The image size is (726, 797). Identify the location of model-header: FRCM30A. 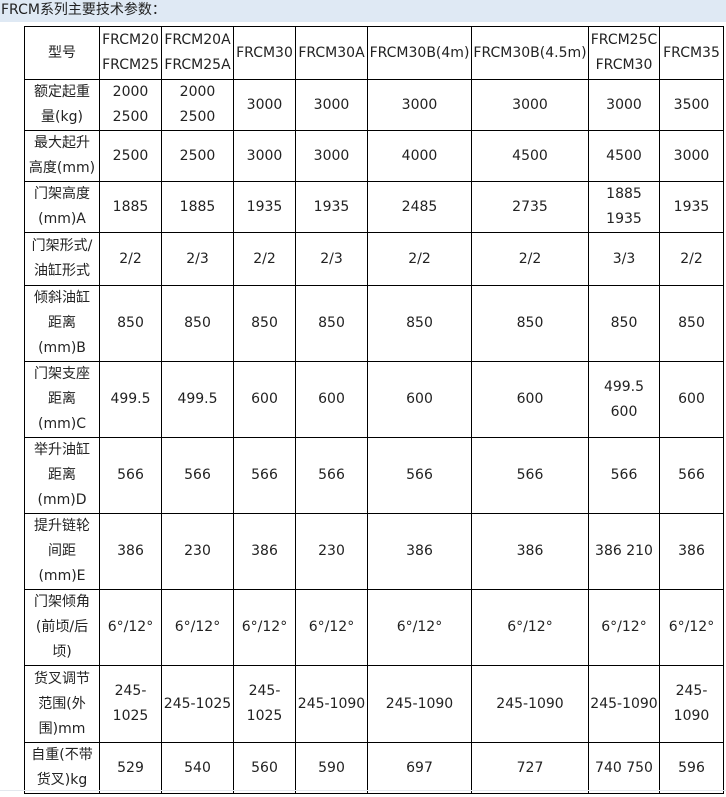
(331, 53).